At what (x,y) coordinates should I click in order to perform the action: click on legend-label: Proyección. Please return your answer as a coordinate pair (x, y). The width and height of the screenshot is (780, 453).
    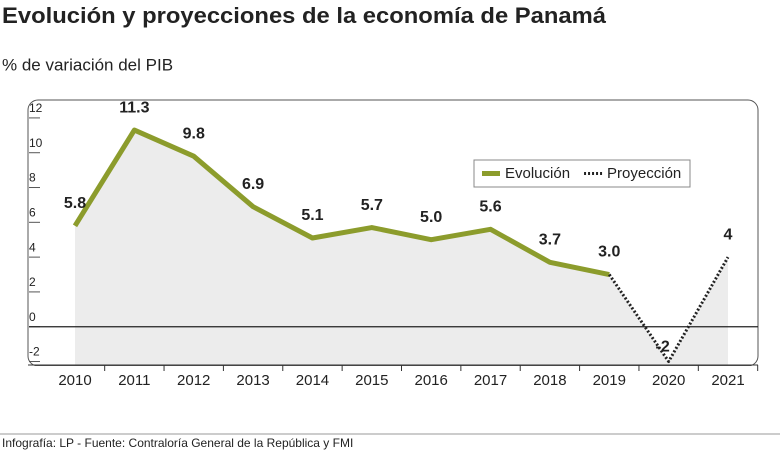
    Looking at the image, I should click on (644, 173).